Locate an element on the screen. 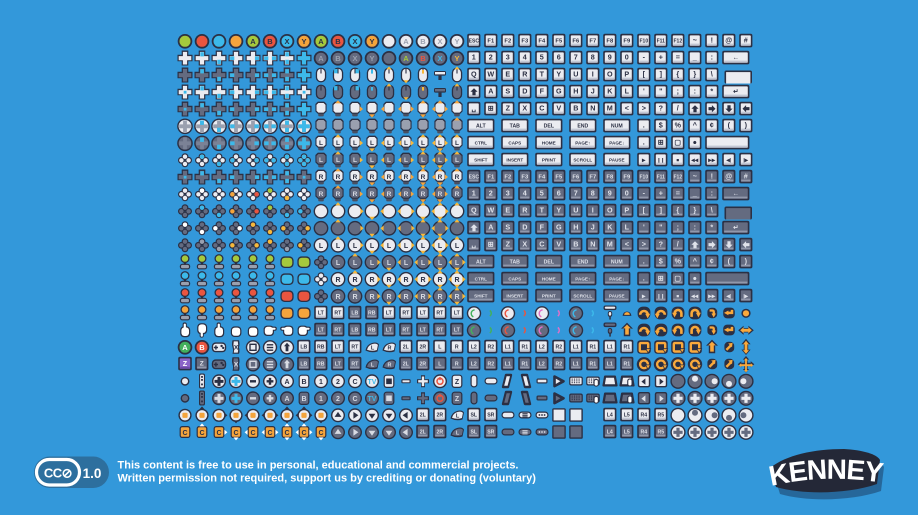  svg-text: D is located at coordinates (524, 227).